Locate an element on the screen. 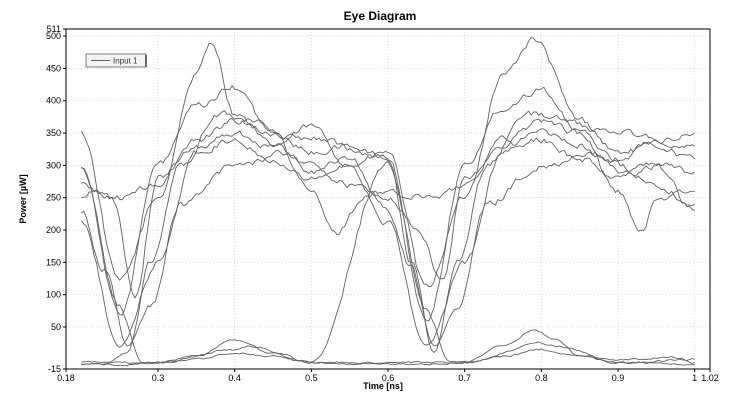 The image size is (732, 413). x-tick-label: 0.4 is located at coordinates (234, 378).